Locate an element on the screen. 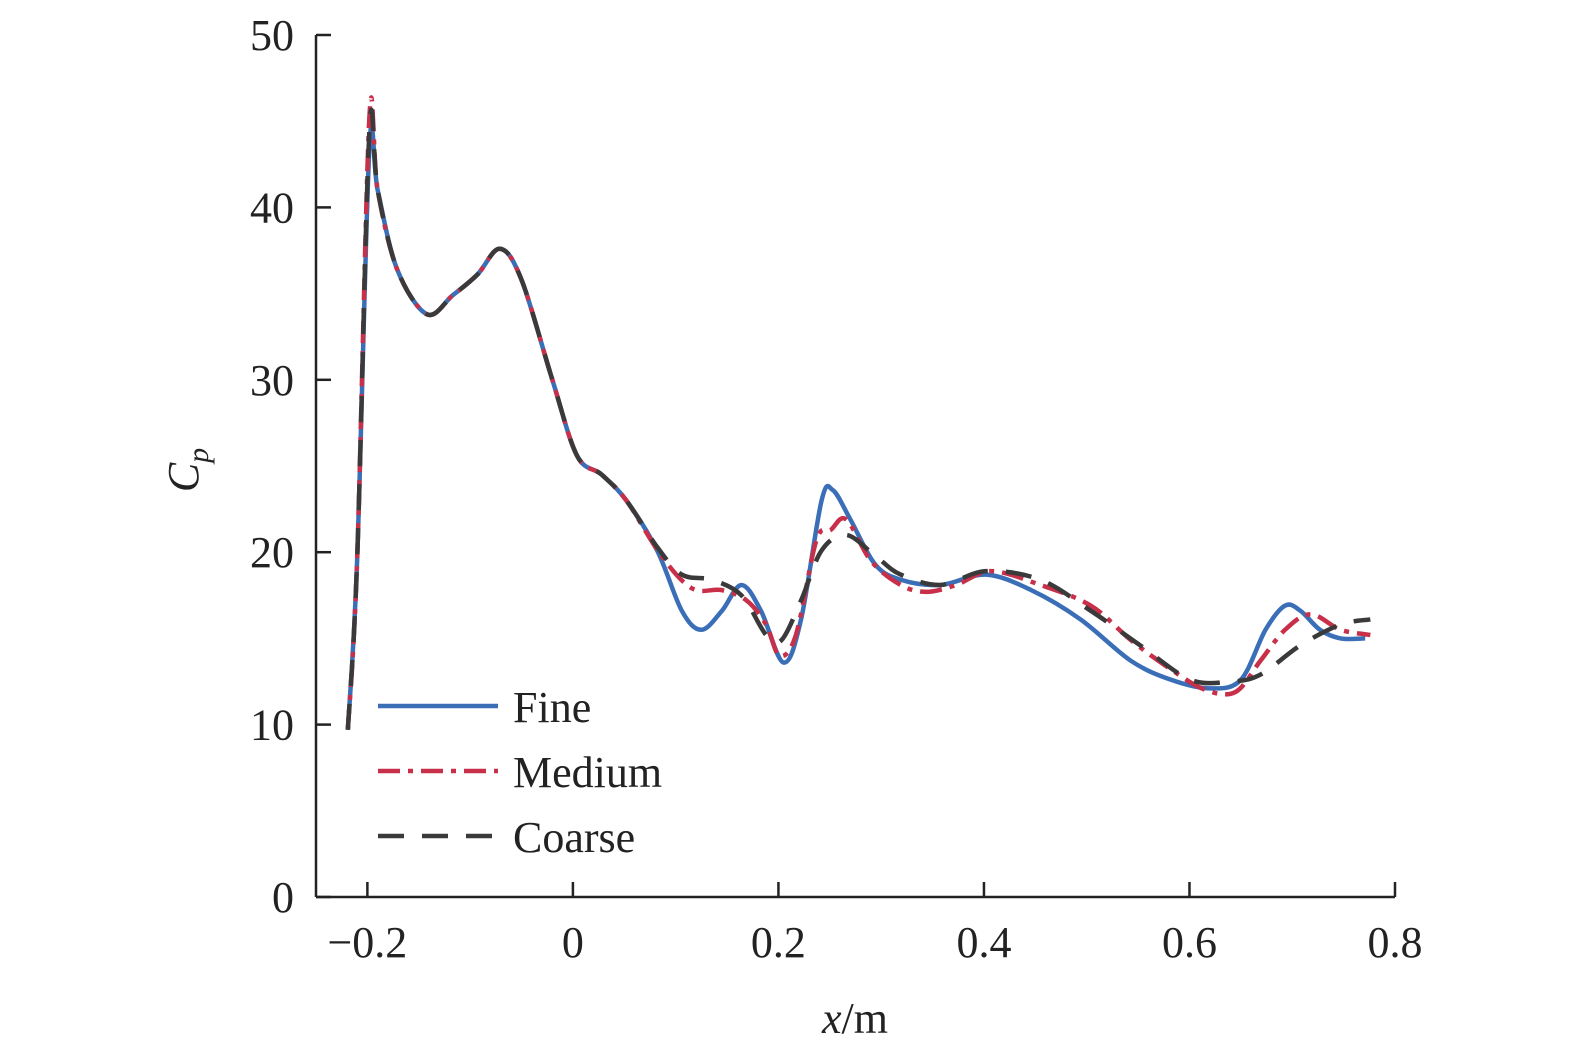 The image size is (1575, 1063). x-tick-label: 0.8 is located at coordinates (1395, 942).